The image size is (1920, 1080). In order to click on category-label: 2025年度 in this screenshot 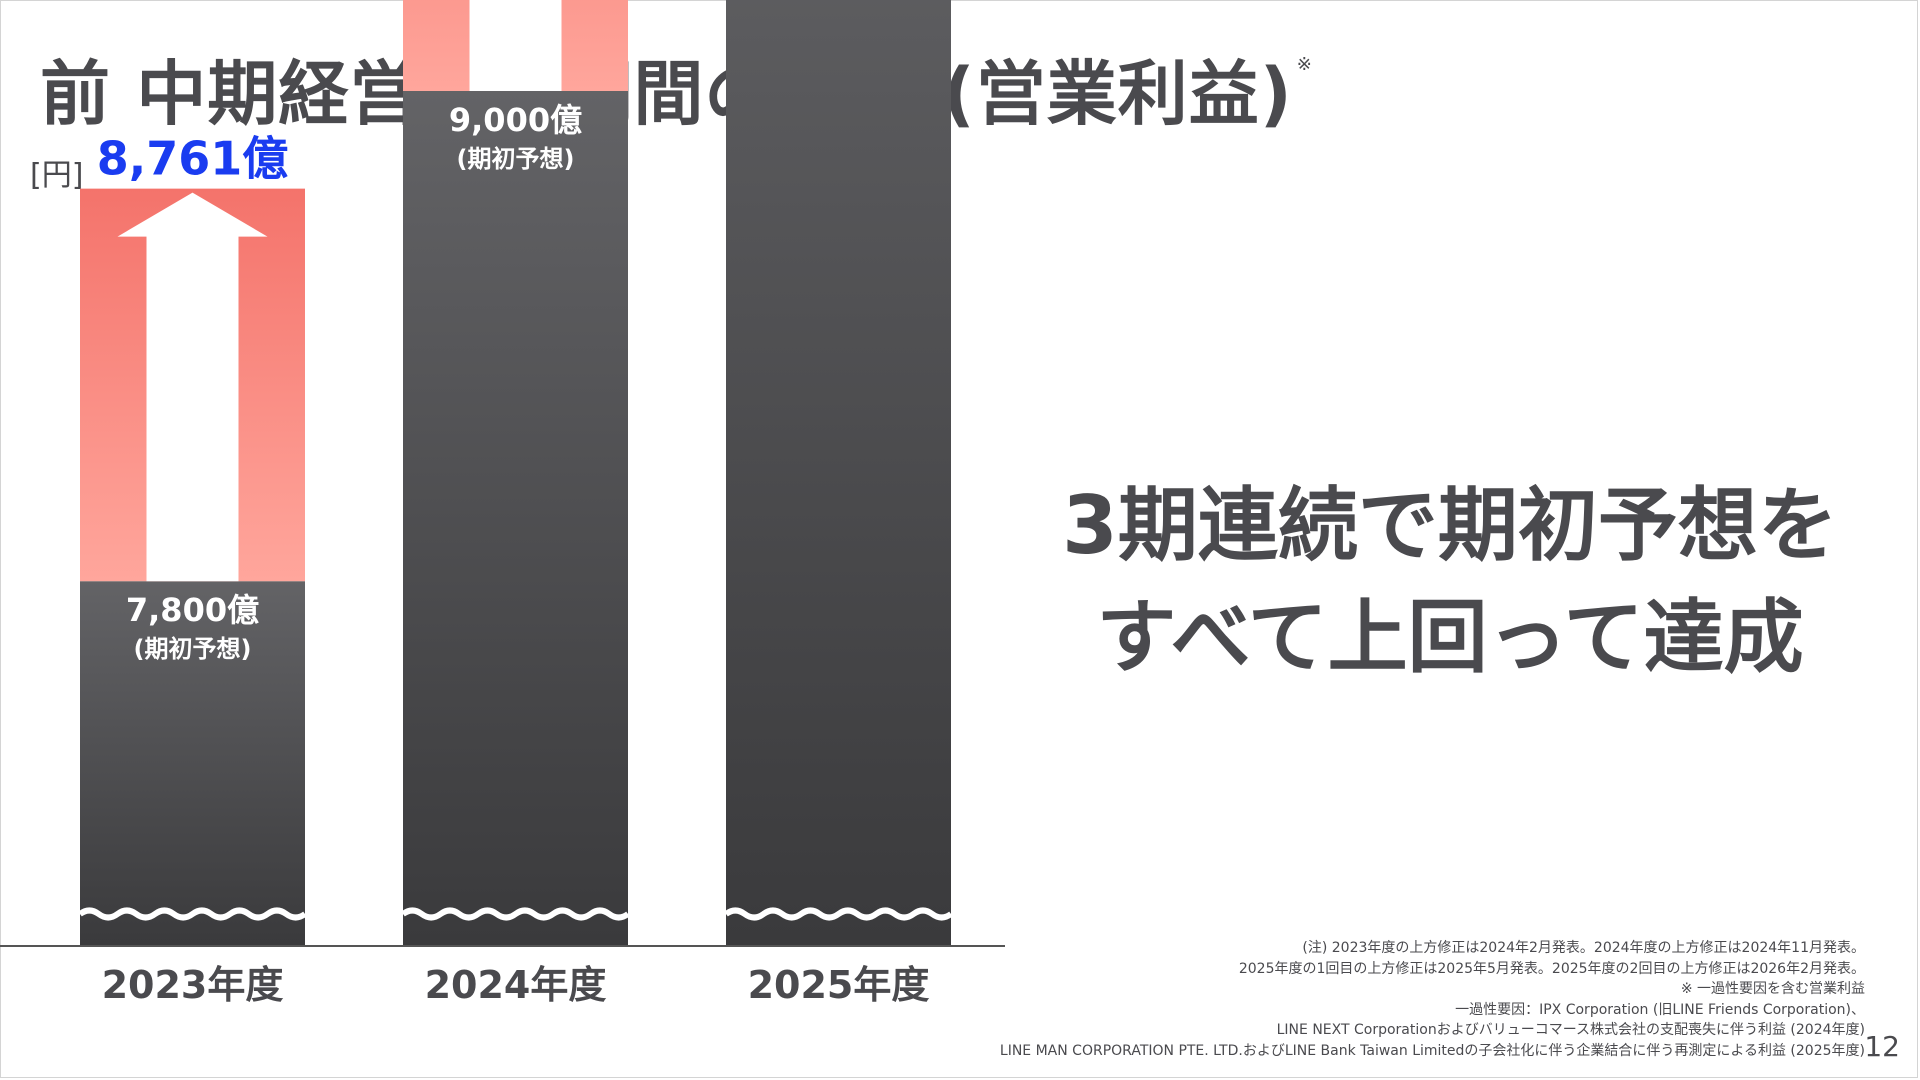, I will do `click(839, 985)`.